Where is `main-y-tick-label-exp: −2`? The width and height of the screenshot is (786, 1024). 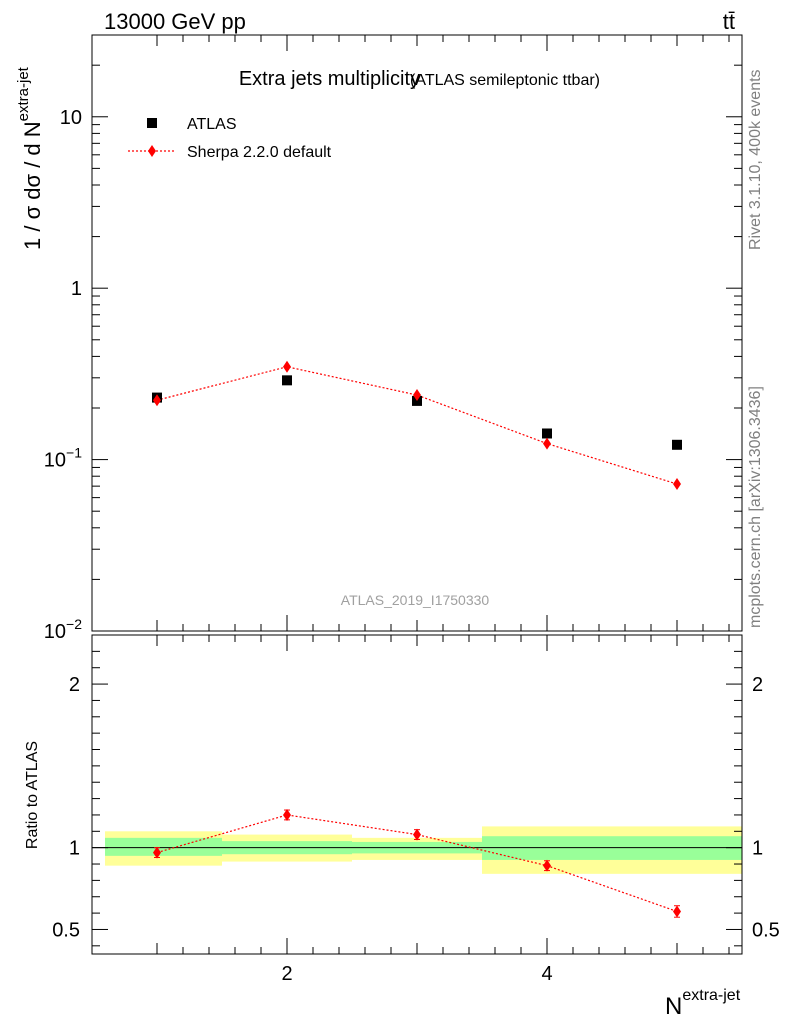
main-y-tick-label-exp: −2 is located at coordinates (74, 624).